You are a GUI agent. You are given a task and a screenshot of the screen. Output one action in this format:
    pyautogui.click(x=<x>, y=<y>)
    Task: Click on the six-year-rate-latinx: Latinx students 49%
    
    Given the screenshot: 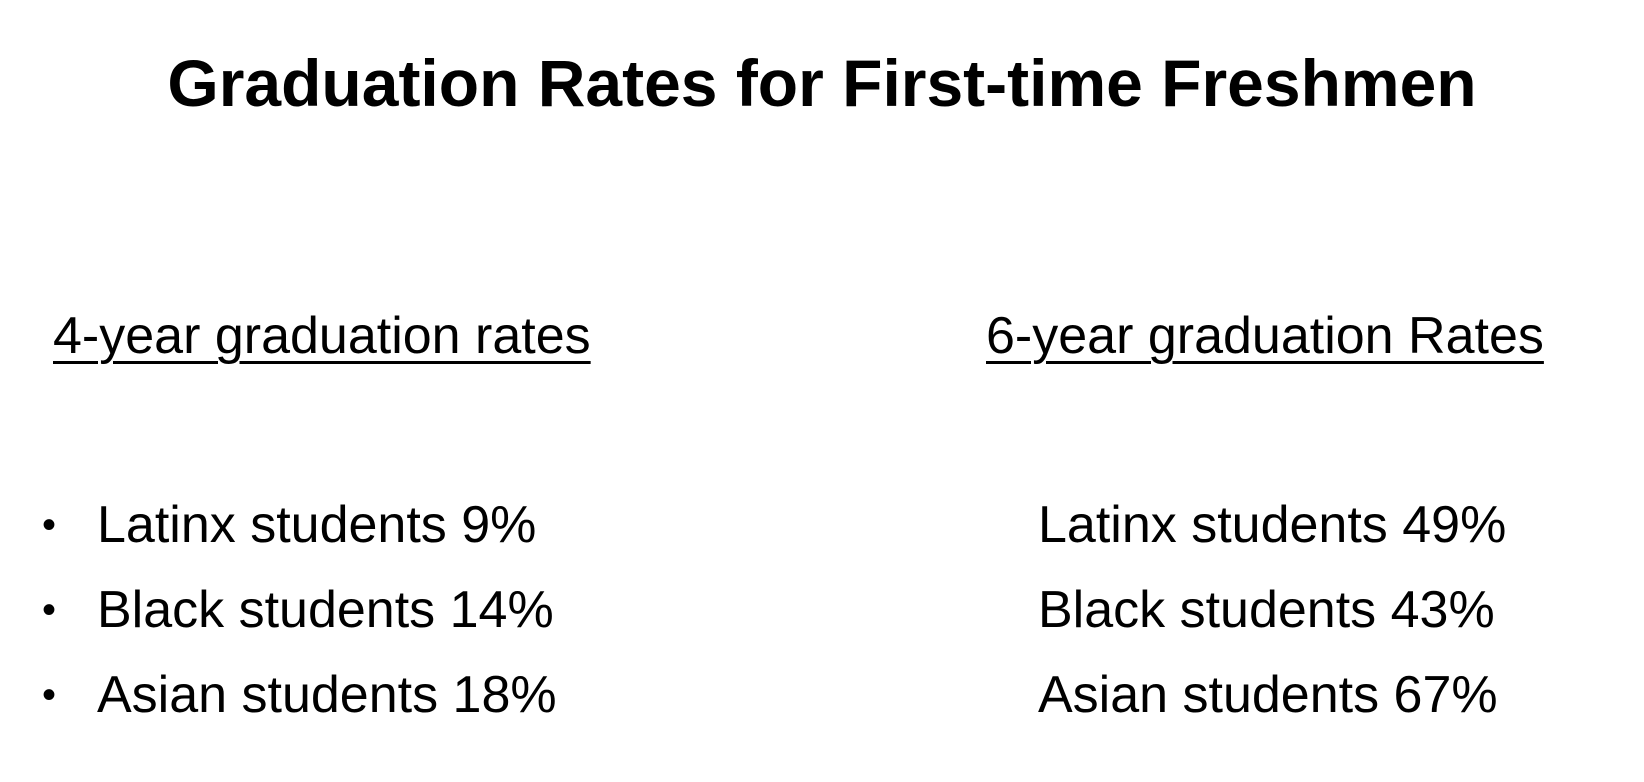 What is the action you would take?
    pyautogui.click(x=1272, y=525)
    